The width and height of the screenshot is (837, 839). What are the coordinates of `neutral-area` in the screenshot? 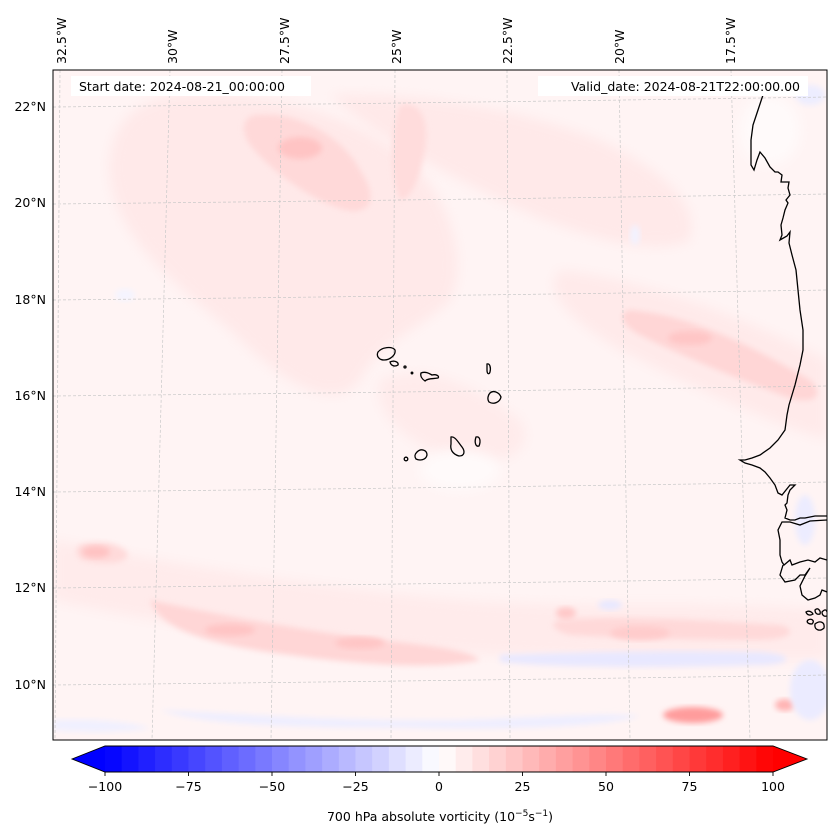 It's located at (770, 130).